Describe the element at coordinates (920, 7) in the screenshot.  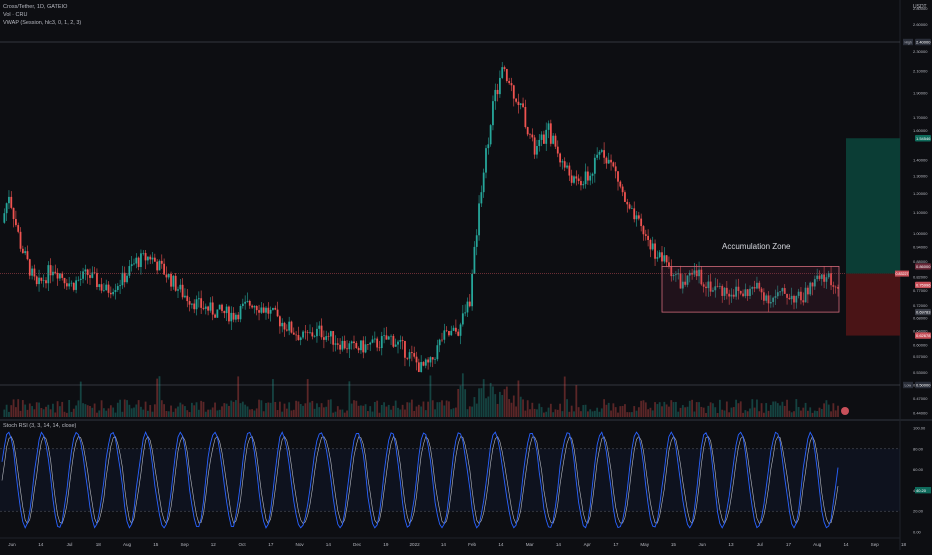
I see `currency-label: USDT` at that location.